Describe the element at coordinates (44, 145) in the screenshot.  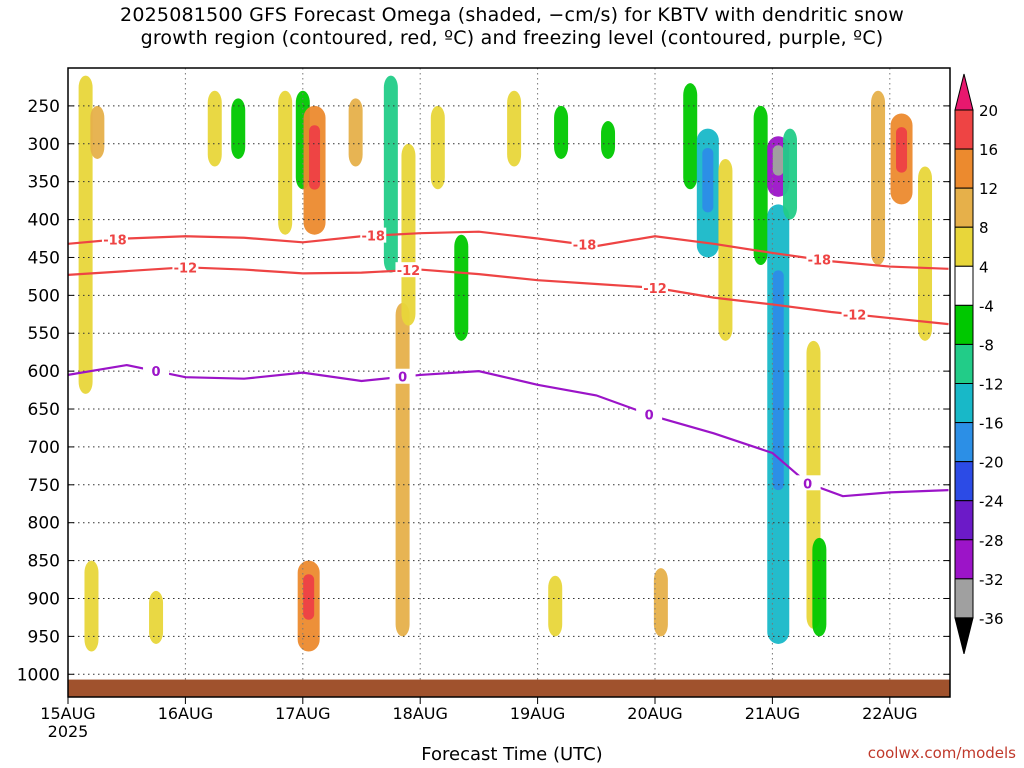
I see `y-tick-label: 300` at that location.